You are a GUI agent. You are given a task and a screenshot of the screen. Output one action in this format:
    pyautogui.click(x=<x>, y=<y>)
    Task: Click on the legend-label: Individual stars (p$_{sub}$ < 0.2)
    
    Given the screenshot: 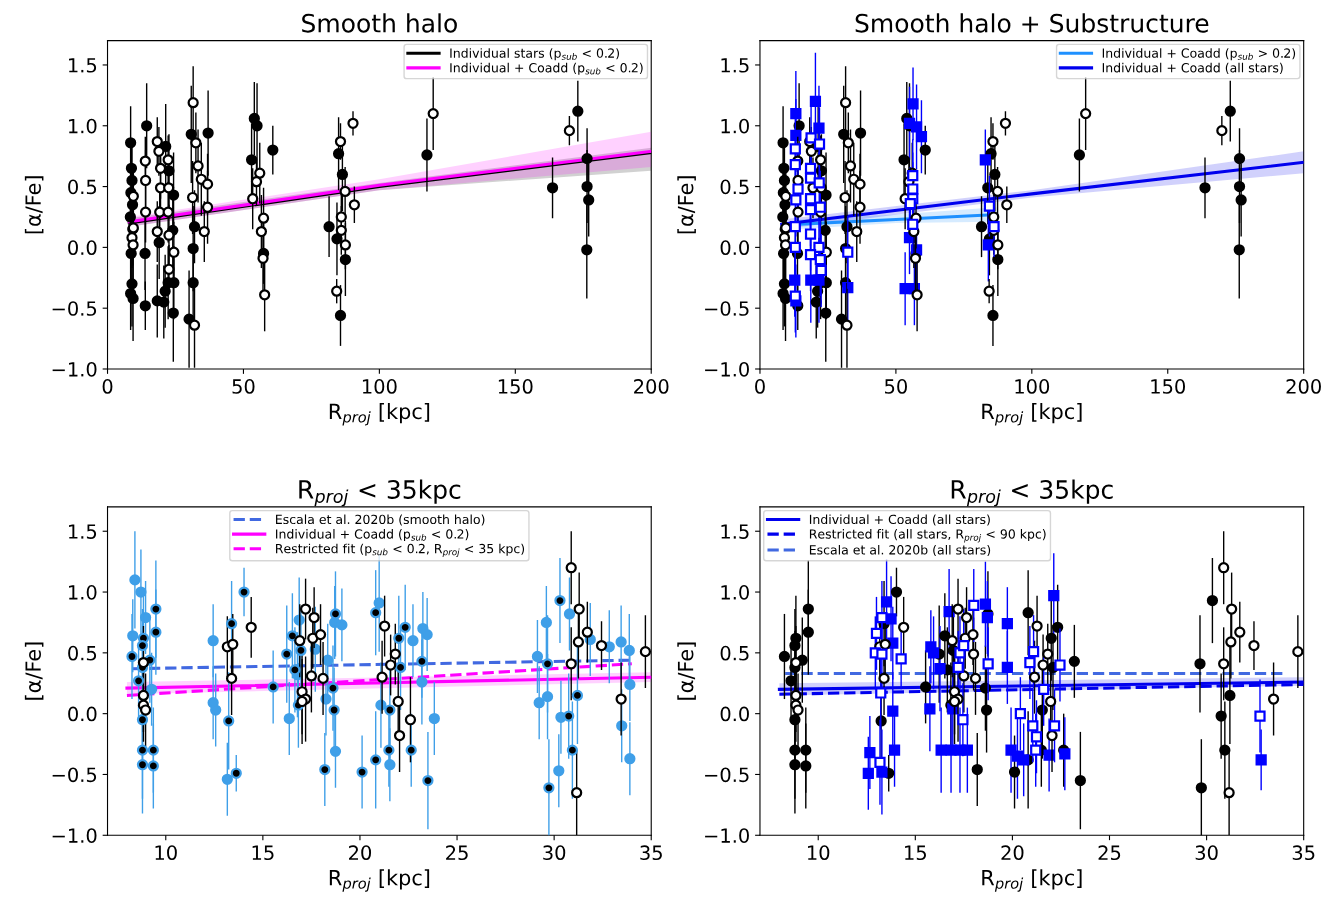 What is the action you would take?
    pyautogui.click(x=534, y=54)
    